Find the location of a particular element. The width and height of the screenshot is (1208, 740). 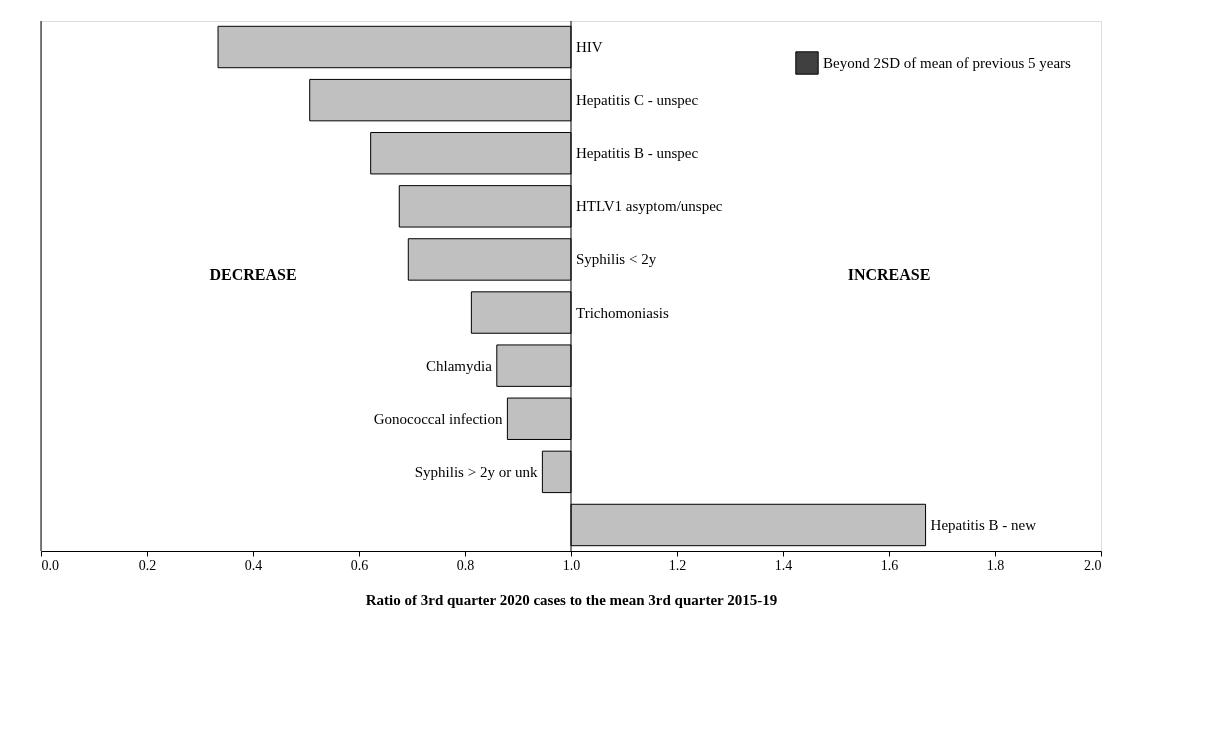

x-tick-label: 0.0 is located at coordinates (50, 565).